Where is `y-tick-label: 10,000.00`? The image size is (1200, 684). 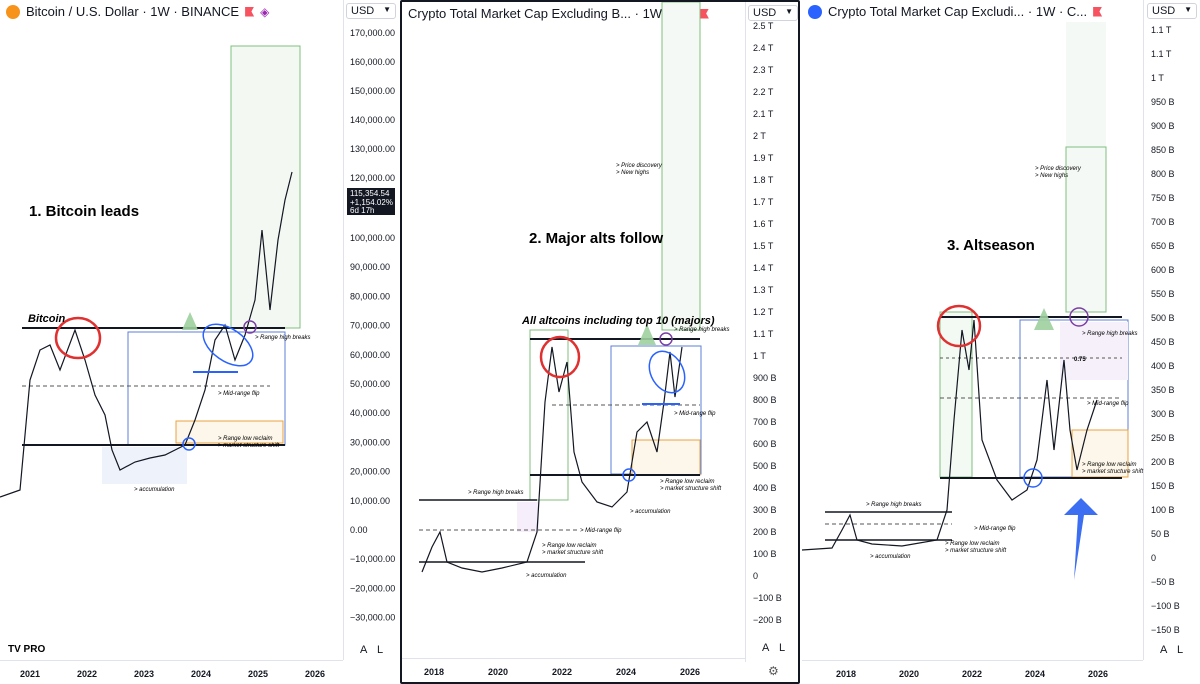 y-tick-label: 10,000.00 is located at coordinates (370, 501).